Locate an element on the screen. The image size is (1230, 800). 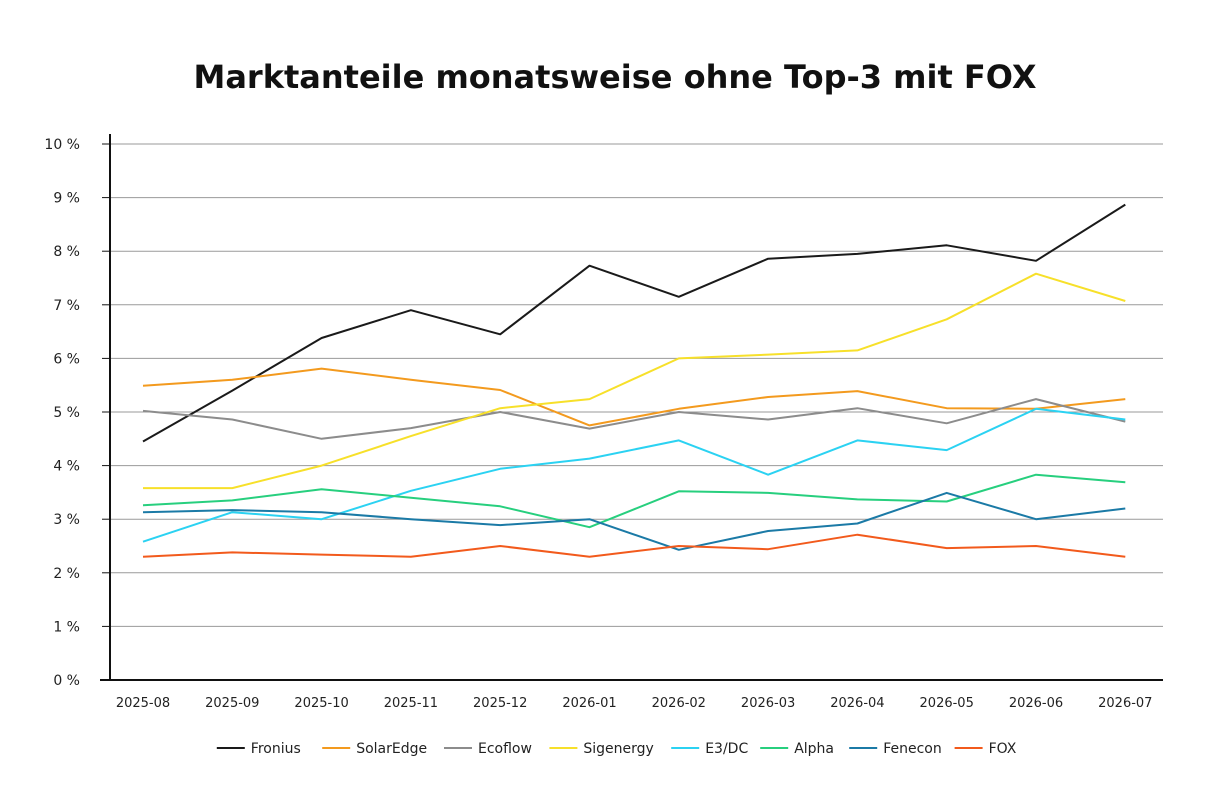
x-tick-label: 2025-08 is located at coordinates (143, 703).